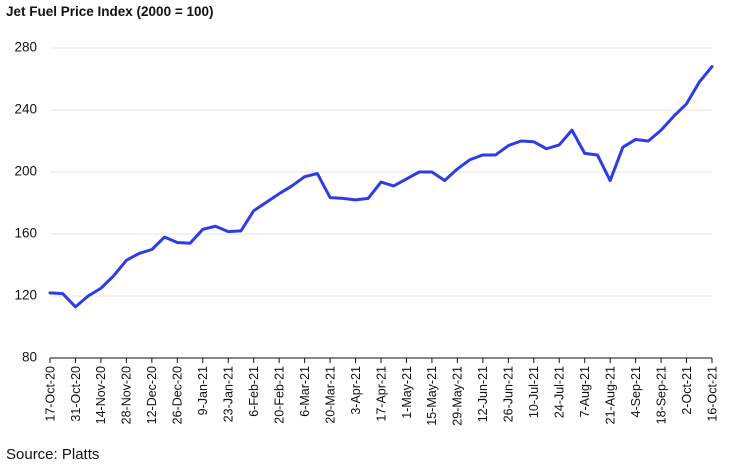  Describe the element at coordinates (279, 395) in the screenshot. I see `x-tick-label: 20-Feb-21` at that location.